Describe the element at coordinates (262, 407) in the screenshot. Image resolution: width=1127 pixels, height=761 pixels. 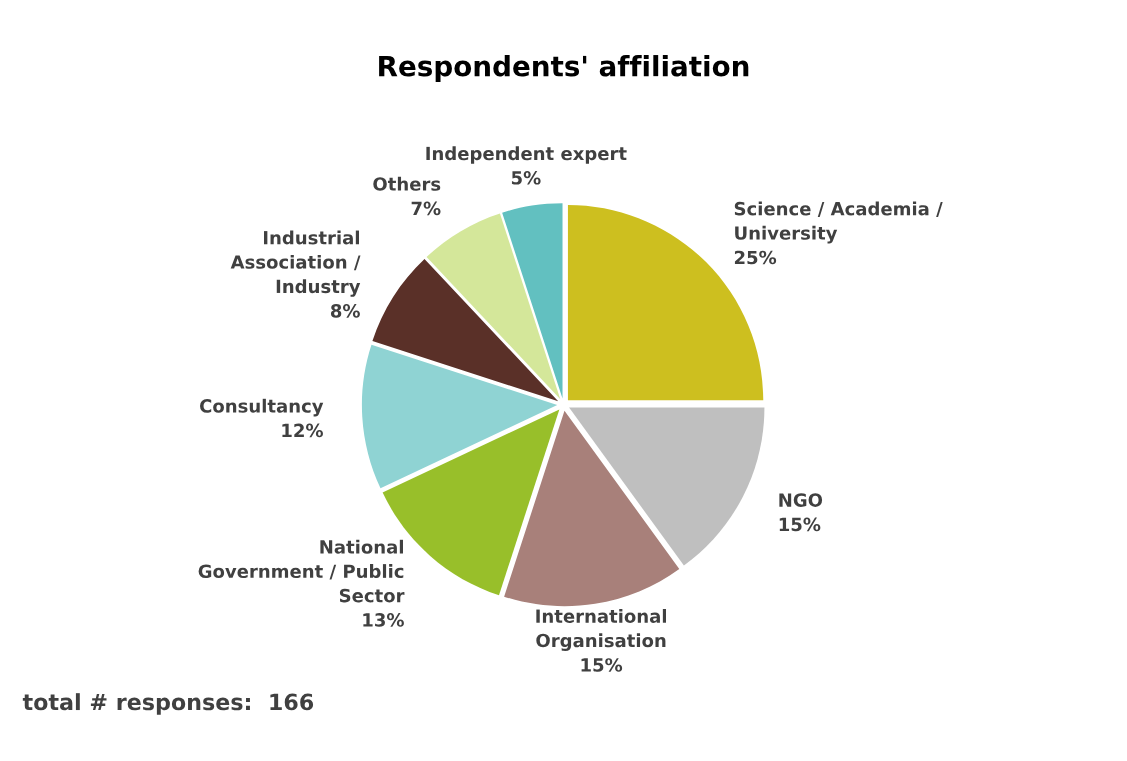
I see `slice-label: Consultancy` at that location.